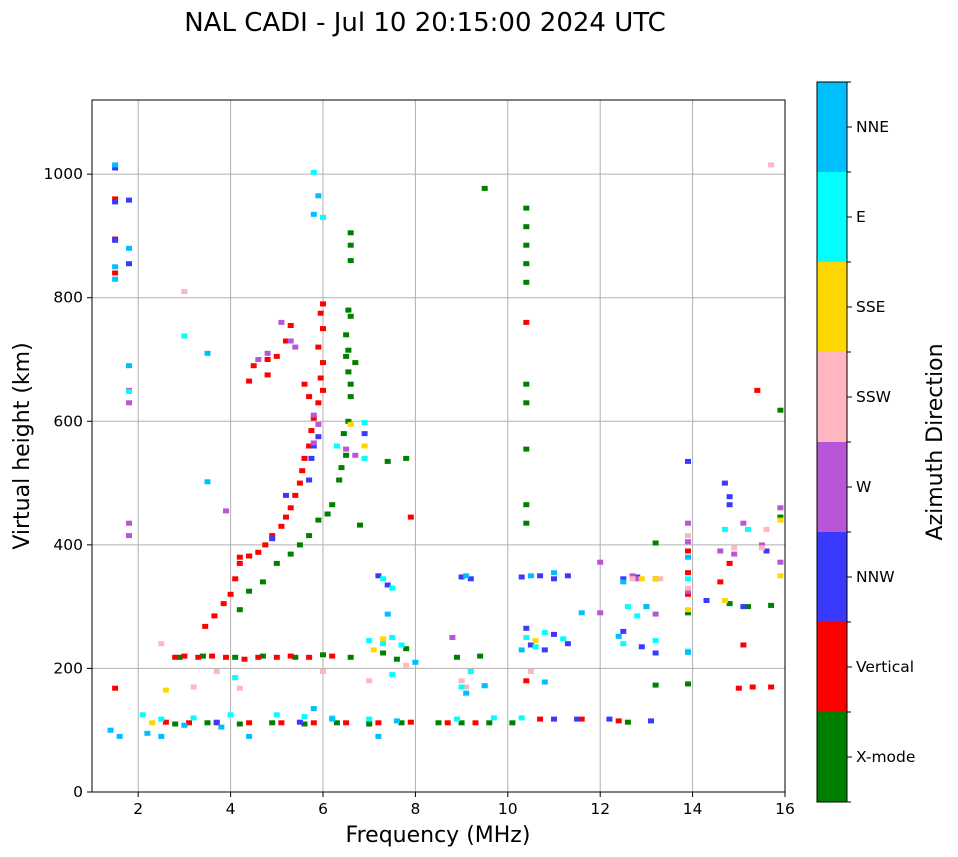 The height and width of the screenshot is (857, 958). What do you see at coordinates (875, 577) in the screenshot?
I see `colorbar-label: NNW` at bounding box center [875, 577].